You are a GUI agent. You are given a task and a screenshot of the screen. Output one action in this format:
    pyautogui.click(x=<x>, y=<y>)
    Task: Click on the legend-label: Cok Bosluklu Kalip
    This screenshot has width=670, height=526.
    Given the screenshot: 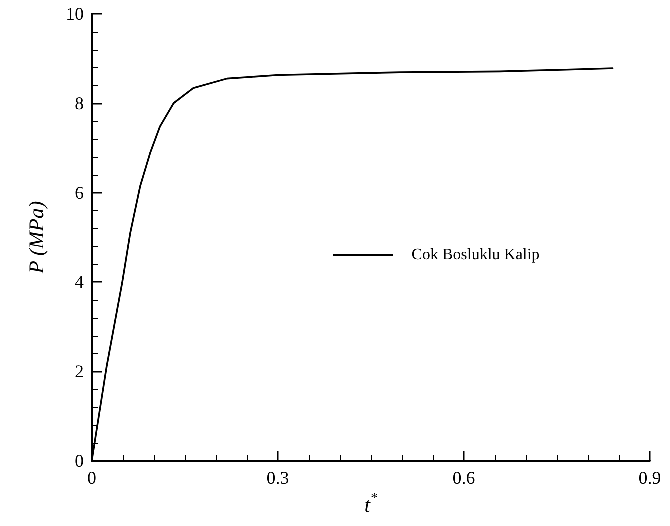 What is the action you would take?
    pyautogui.click(x=476, y=255)
    